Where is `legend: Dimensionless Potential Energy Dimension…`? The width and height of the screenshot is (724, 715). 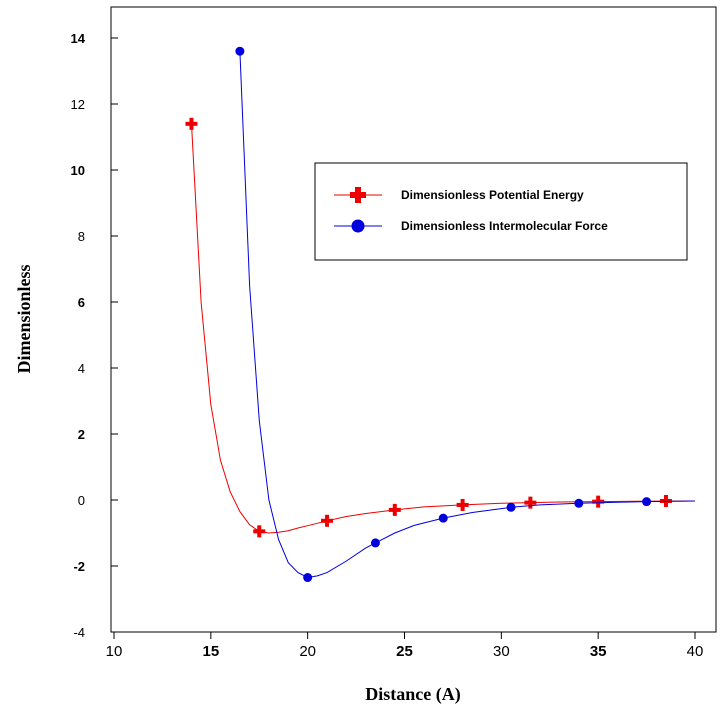
legend: Dimensionless Potential Energy Dimension… is located at coordinates (501, 211).